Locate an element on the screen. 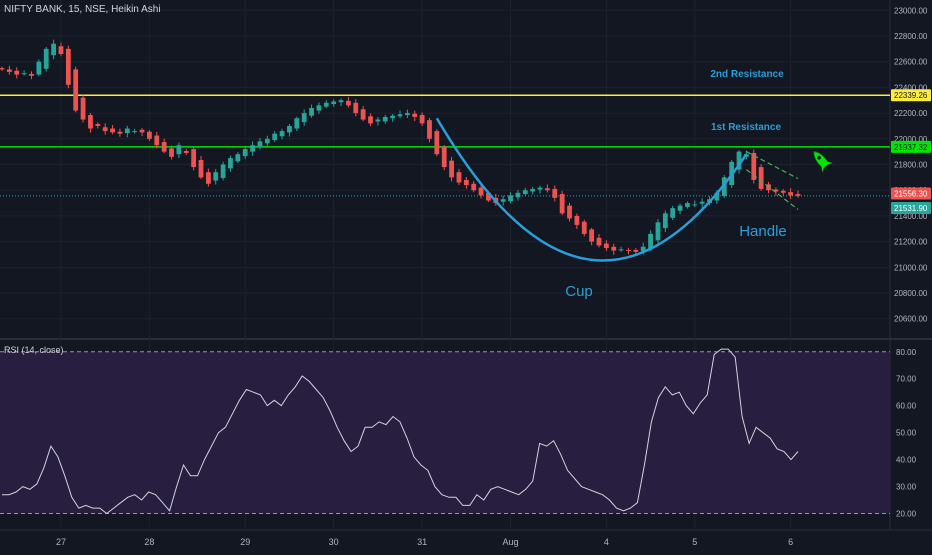 Image resolution: width=932 pixels, height=555 pixels. prev-close-price-tag: 21531.90 is located at coordinates (911, 208).